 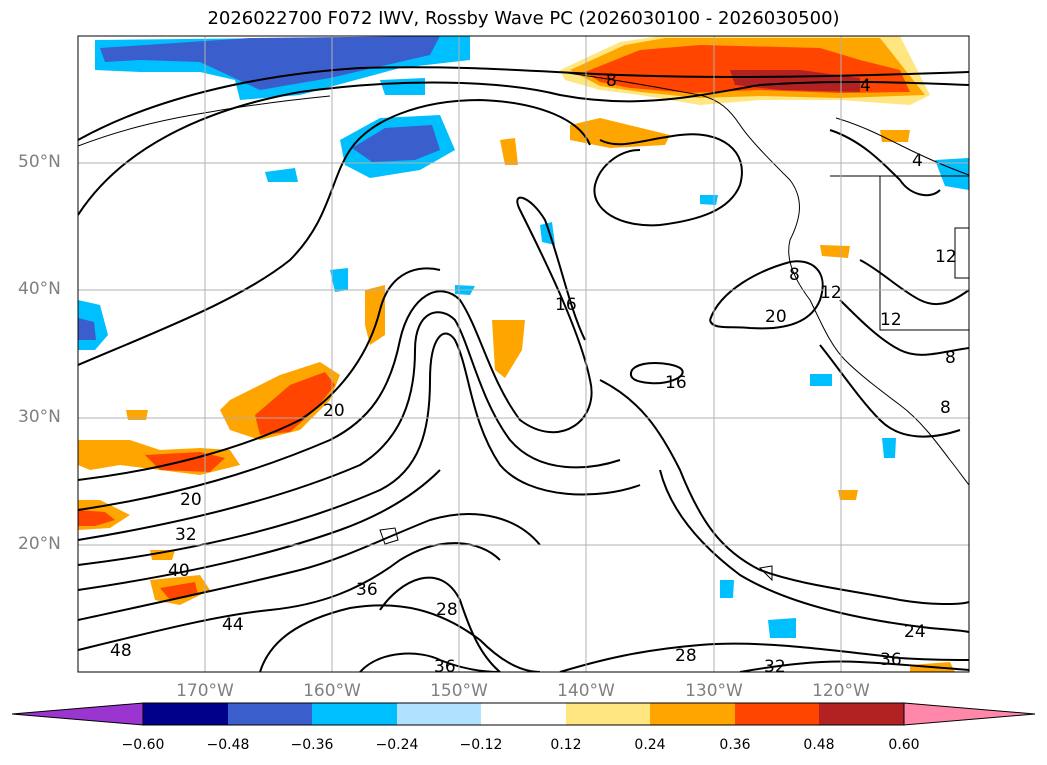 What do you see at coordinates (735, 745) in the screenshot?
I see `colorbar-tick: 0.36` at bounding box center [735, 745].